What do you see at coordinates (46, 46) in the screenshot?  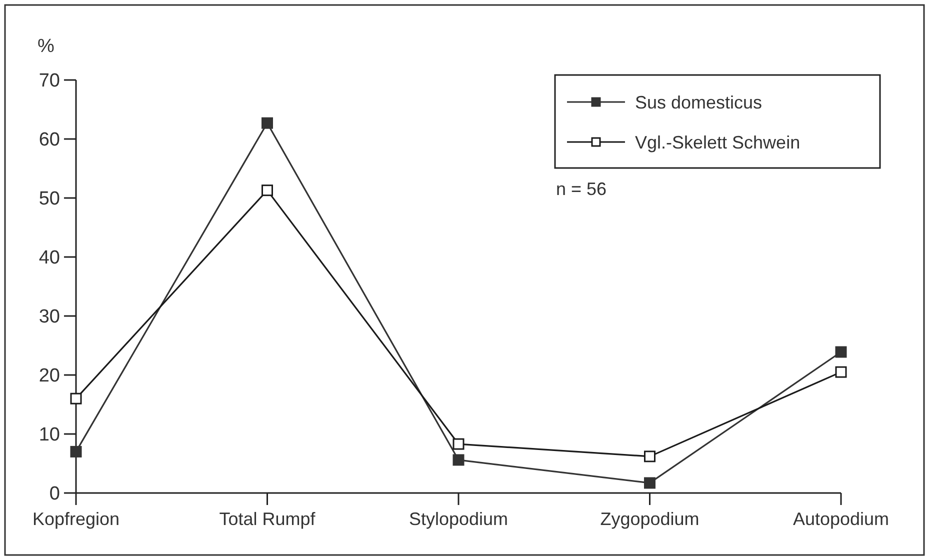 I see `y-axis-title: %` at bounding box center [46, 46].